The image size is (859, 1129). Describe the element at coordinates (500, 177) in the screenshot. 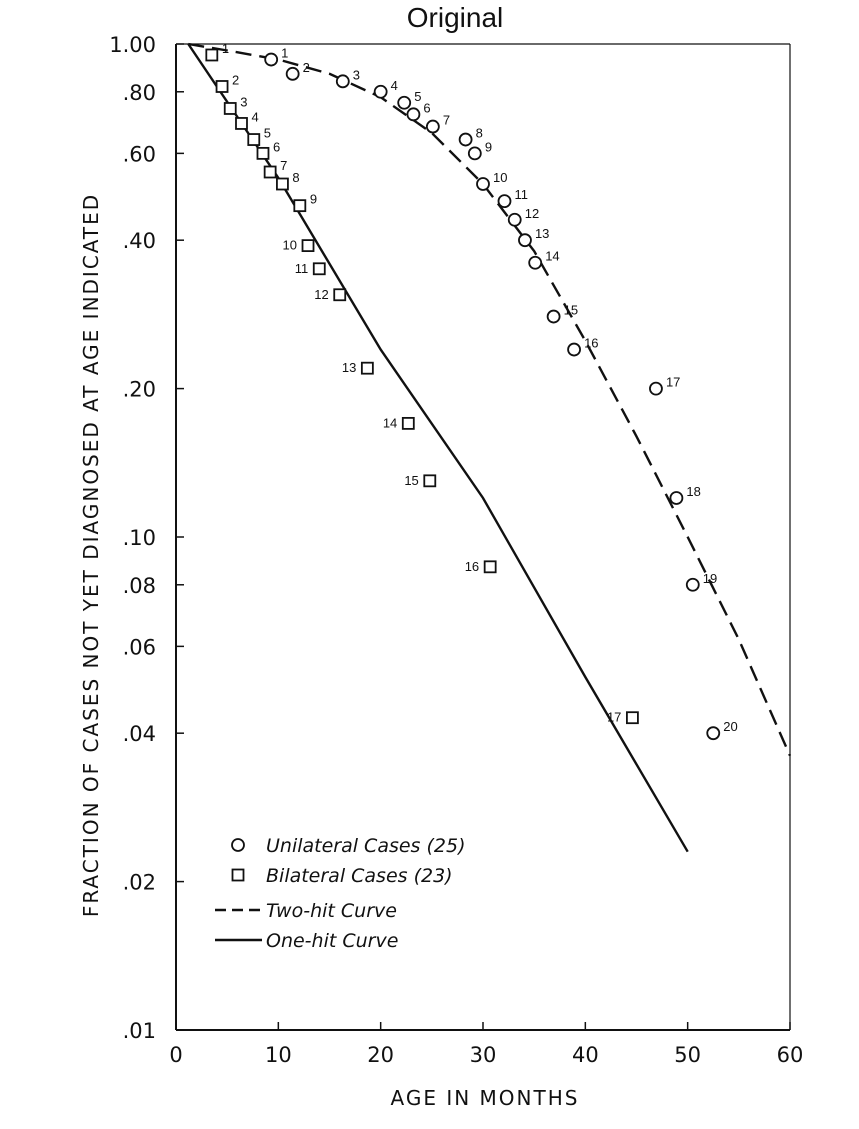

I see `unilateral-point-label: 10` at that location.